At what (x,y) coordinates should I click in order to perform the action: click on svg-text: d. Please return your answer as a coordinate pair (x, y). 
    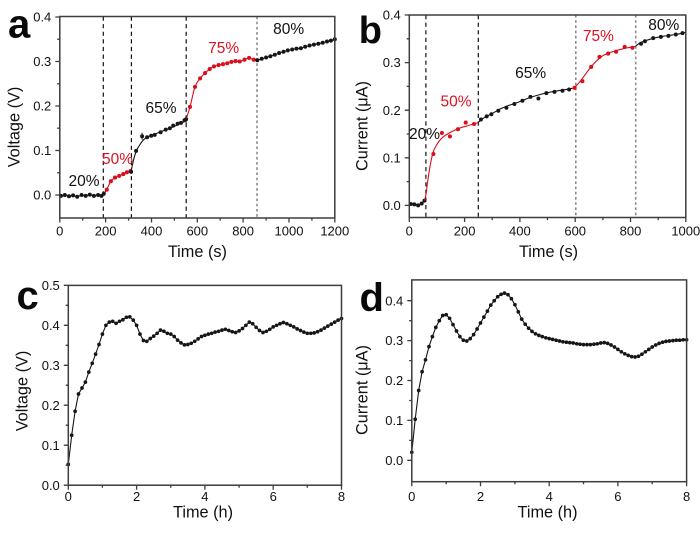
    Looking at the image, I should click on (372, 298).